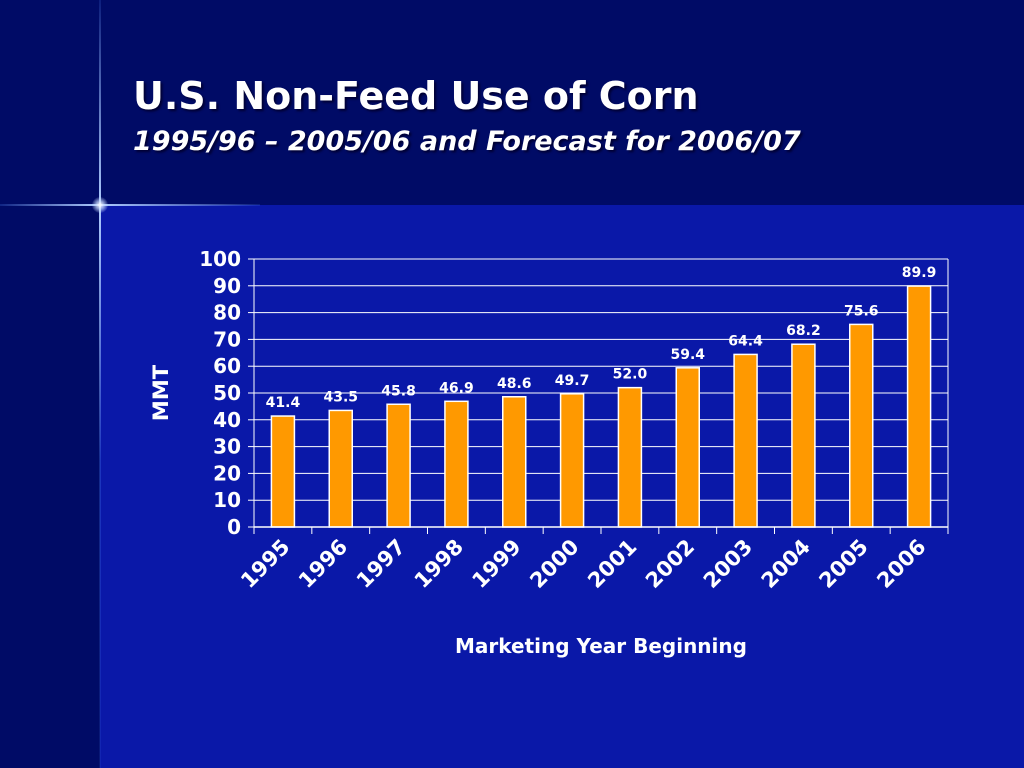 Image resolution: width=1024 pixels, height=768 pixels. I want to click on y-axis-label: MMT, so click(161, 392).